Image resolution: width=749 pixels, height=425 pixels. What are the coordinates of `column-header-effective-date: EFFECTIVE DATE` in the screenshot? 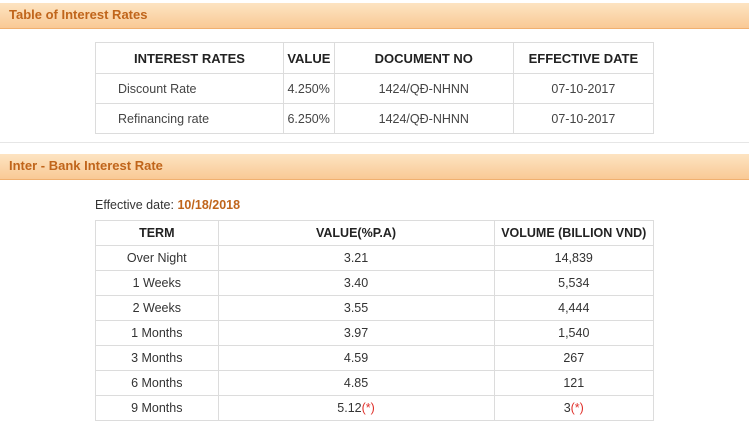 It's located at (583, 58).